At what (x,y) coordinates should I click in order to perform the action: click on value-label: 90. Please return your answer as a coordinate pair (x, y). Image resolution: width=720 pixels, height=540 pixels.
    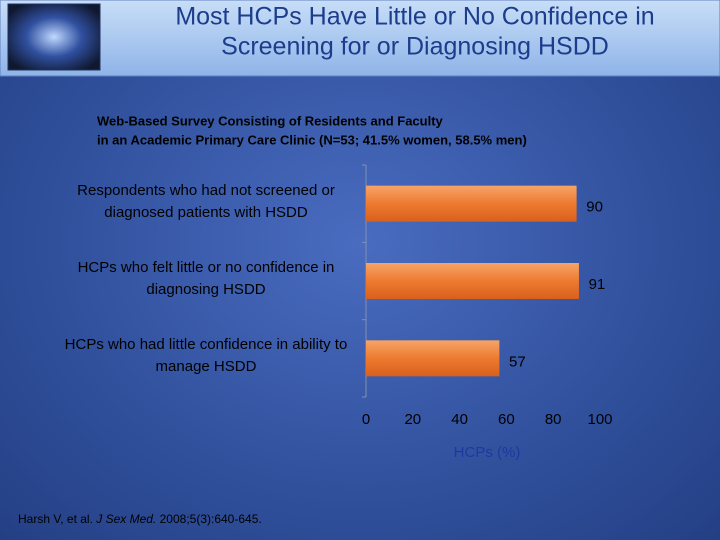
    Looking at the image, I should click on (594, 207).